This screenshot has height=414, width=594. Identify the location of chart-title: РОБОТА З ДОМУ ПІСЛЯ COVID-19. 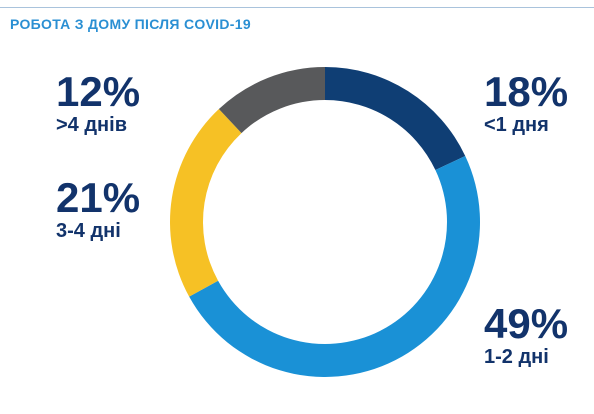
(130, 24).